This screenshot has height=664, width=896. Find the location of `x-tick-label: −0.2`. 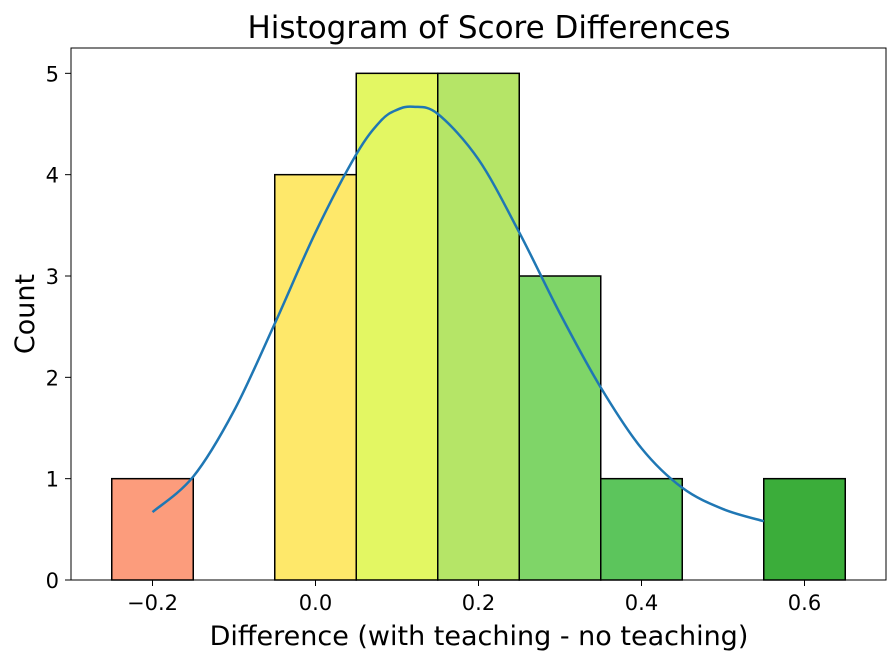

x-tick-label: −0.2 is located at coordinates (152, 603).